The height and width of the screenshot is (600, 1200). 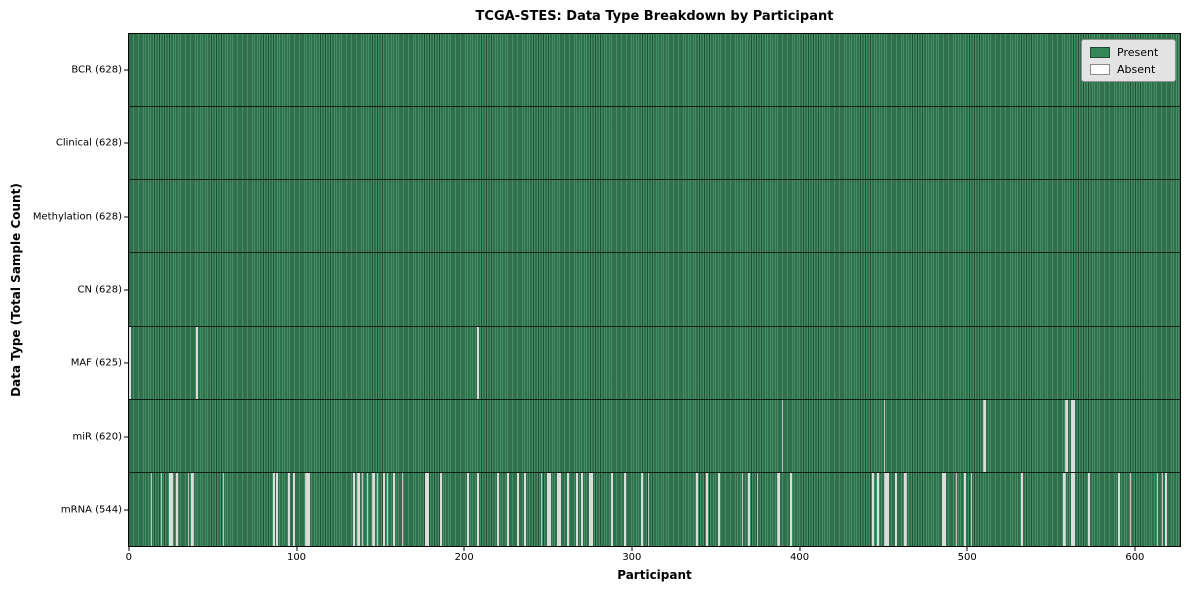 What do you see at coordinates (654, 575) in the screenshot?
I see `x-axis-label: Participant` at bounding box center [654, 575].